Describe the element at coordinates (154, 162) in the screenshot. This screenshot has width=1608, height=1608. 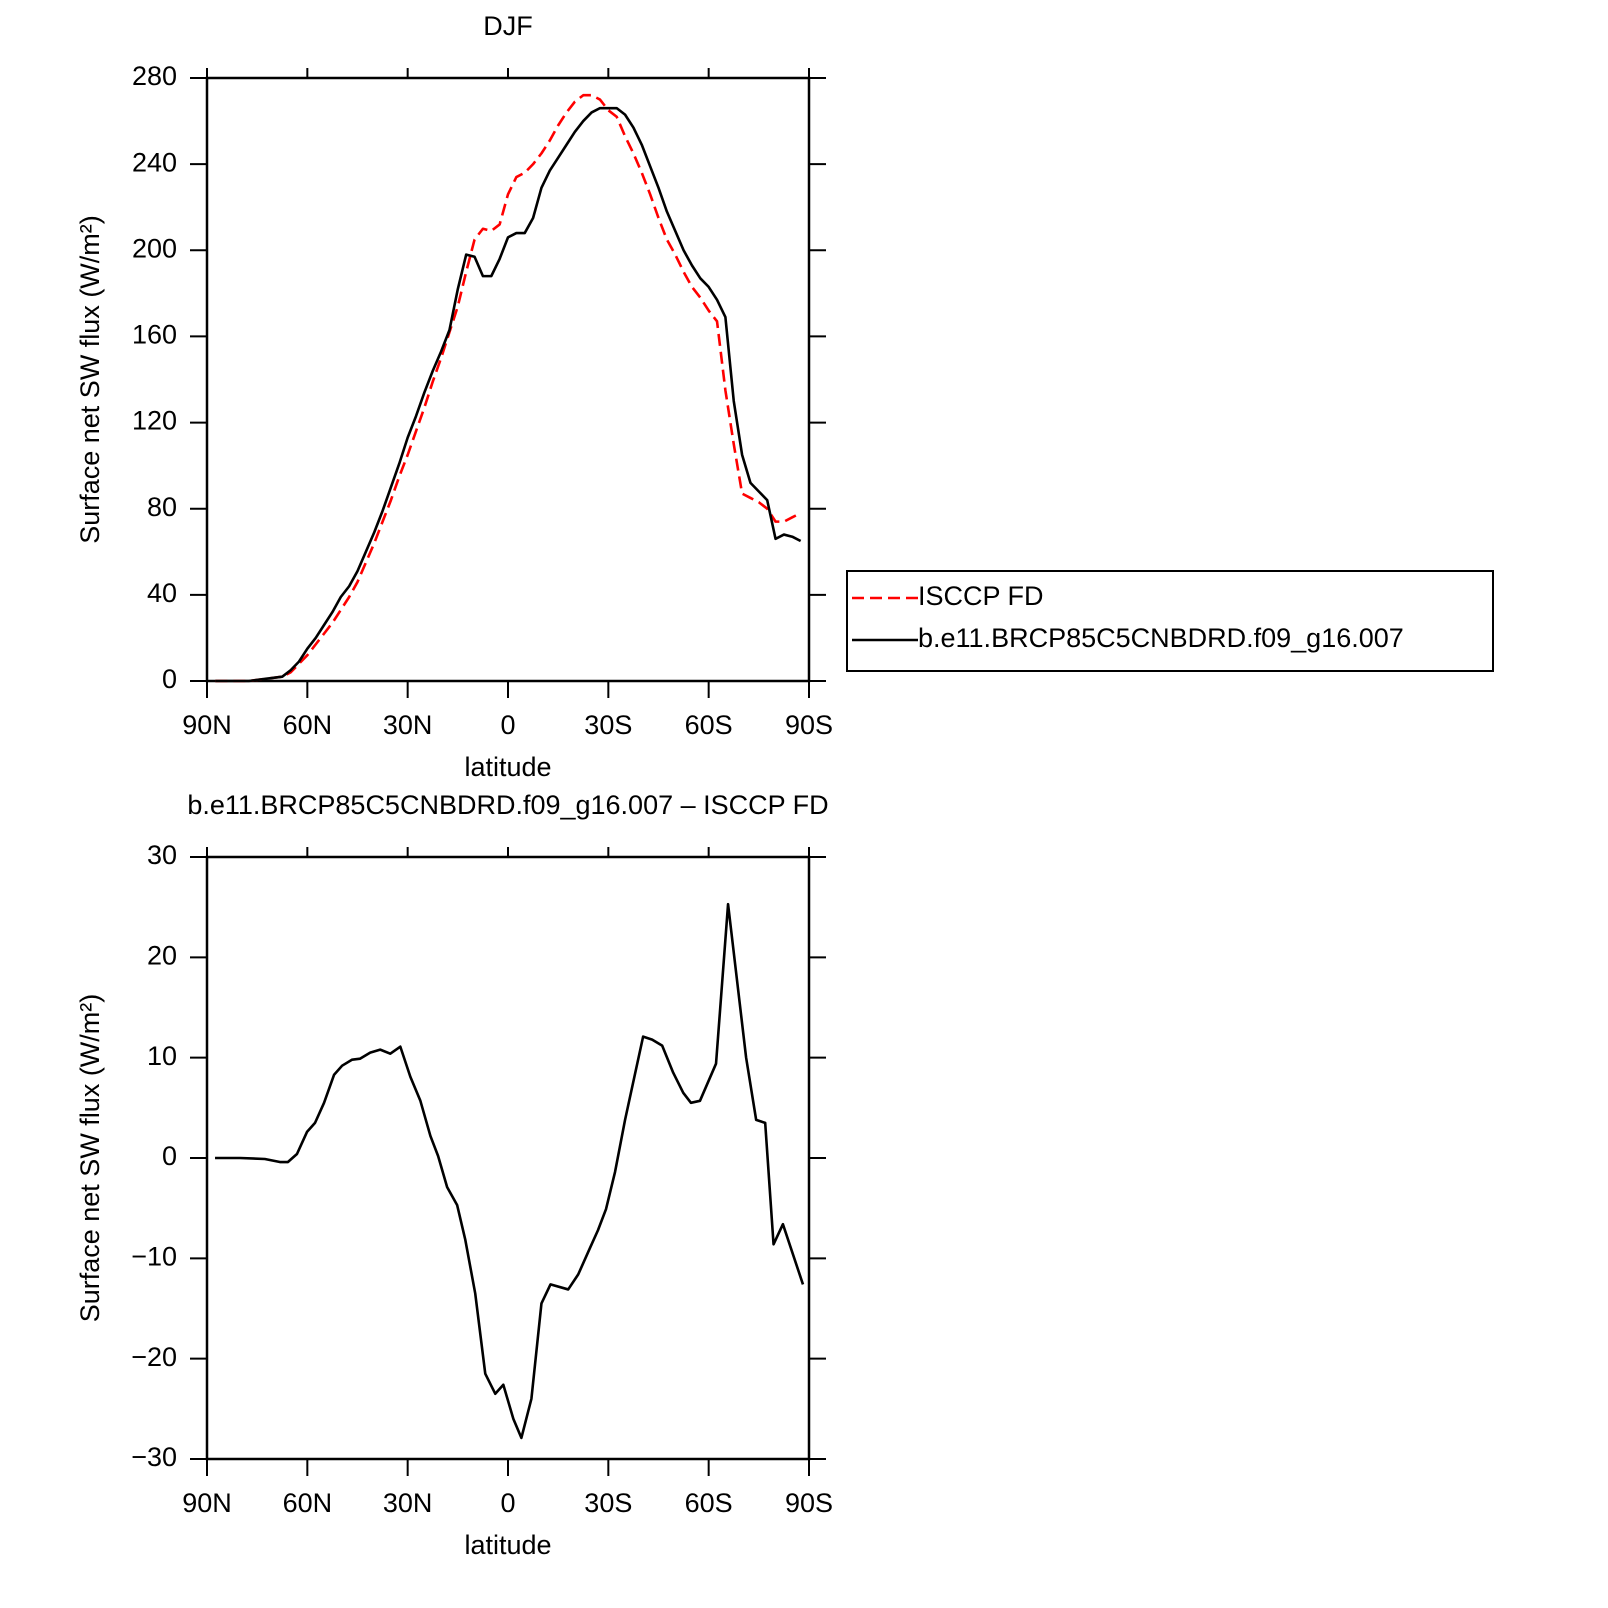
I see `y-tick-label: 240` at that location.